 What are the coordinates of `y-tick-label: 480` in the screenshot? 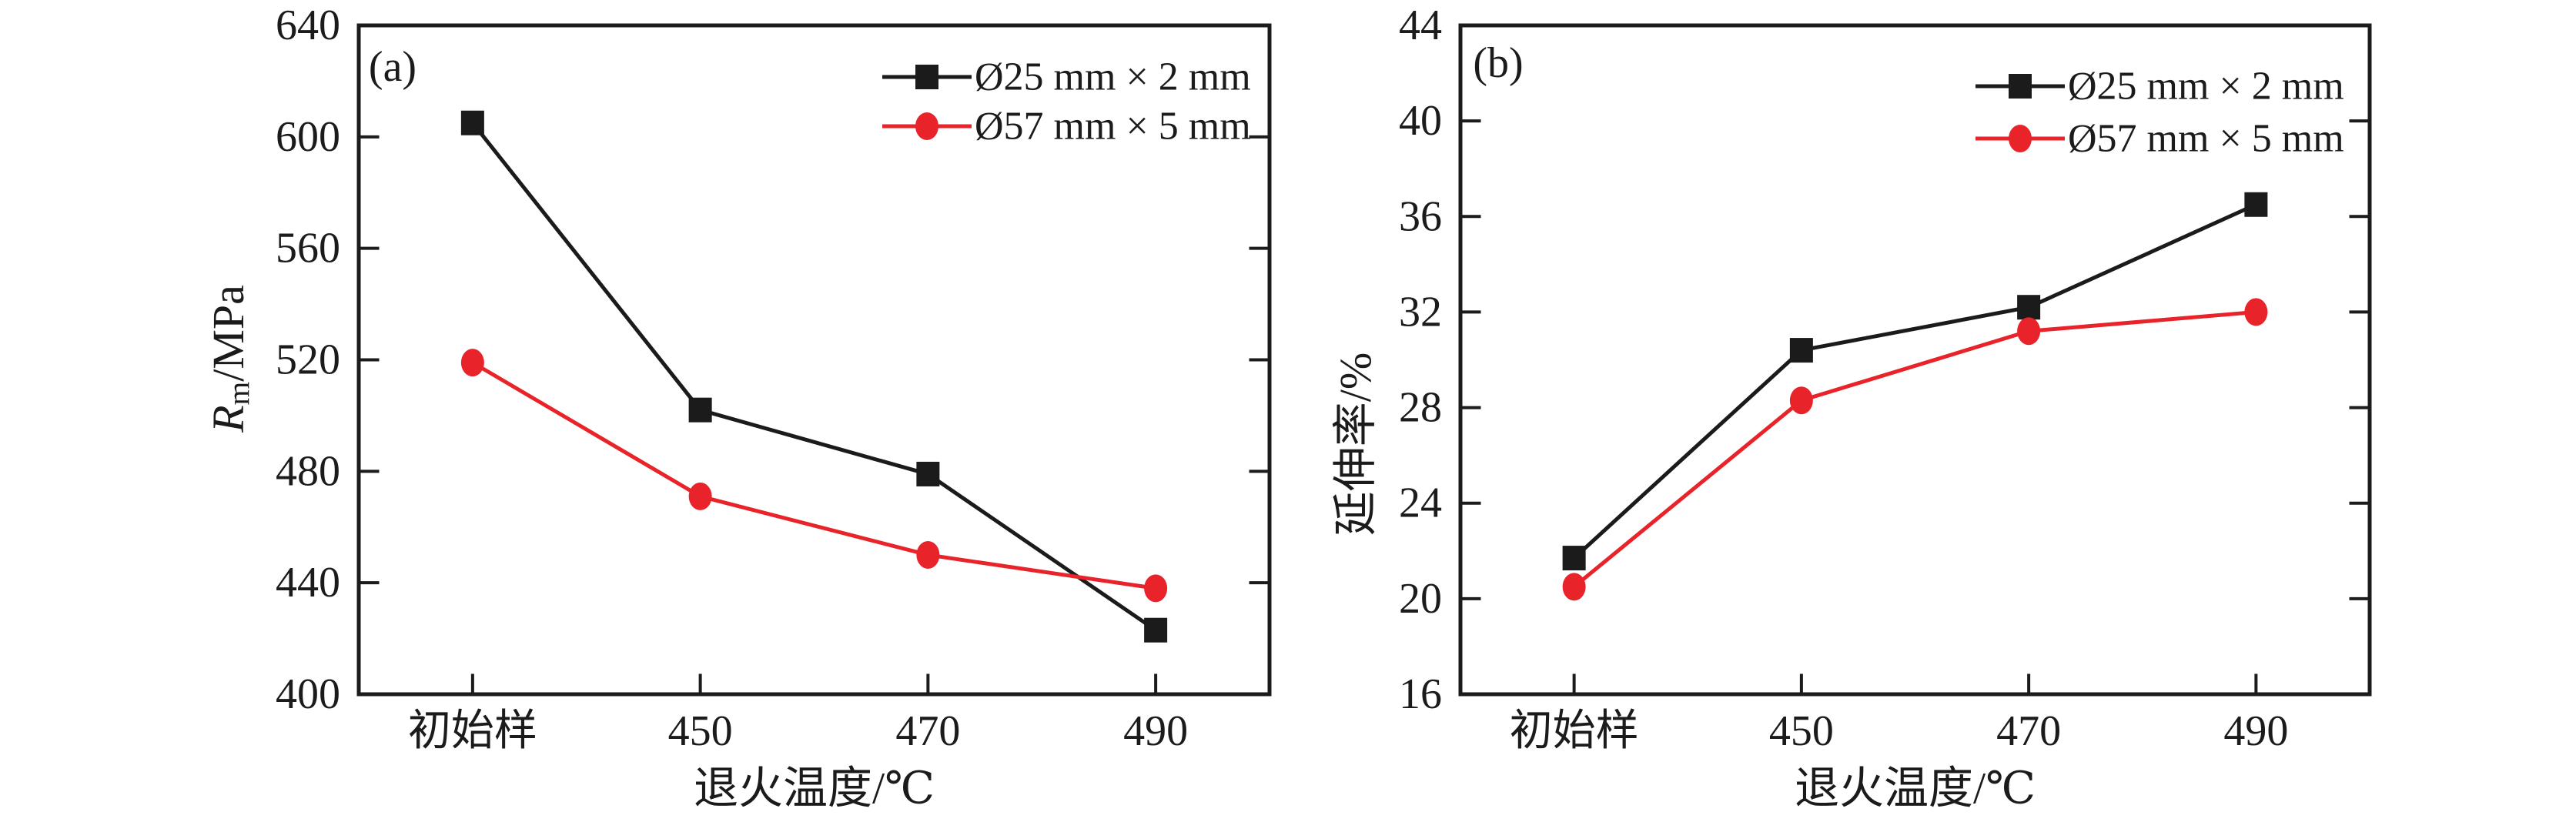 It's located at (308, 471).